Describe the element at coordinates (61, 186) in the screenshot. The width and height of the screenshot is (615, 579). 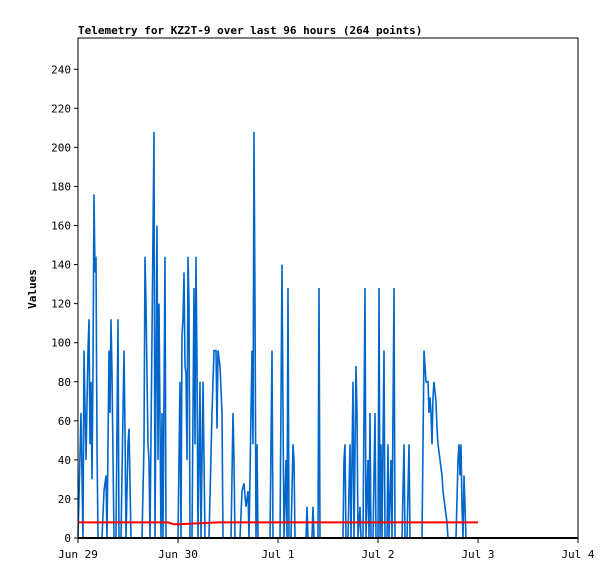
I see `y-tick-label: 180` at that location.